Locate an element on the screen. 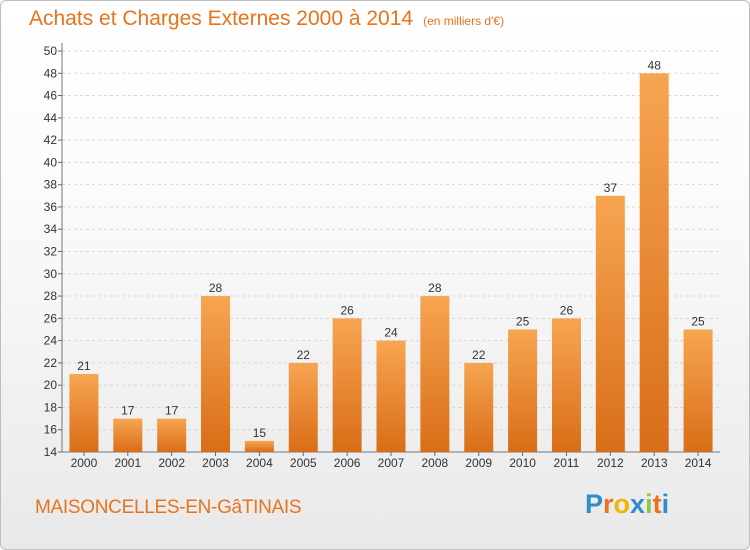  x-tick-label: 2007 is located at coordinates (391, 463).